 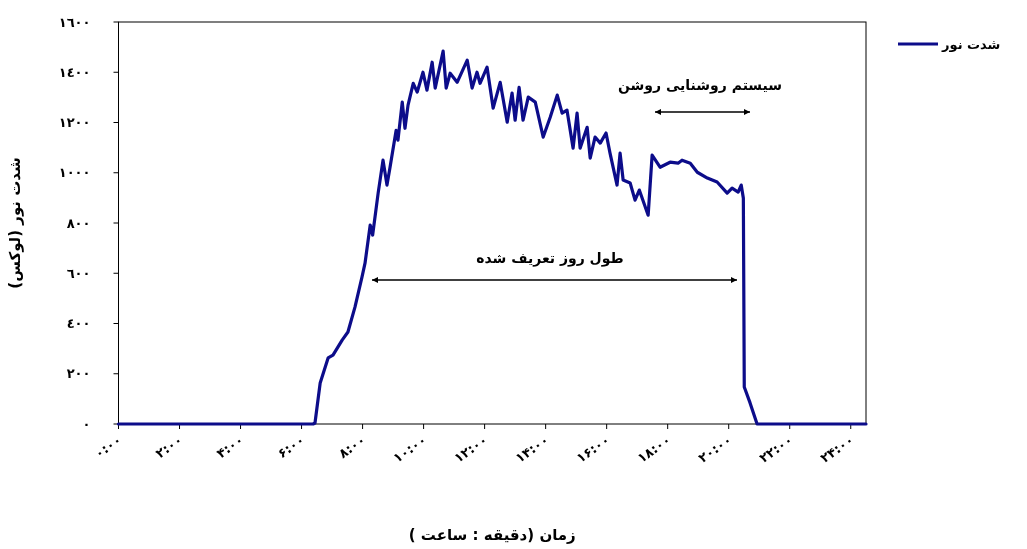 I want to click on y-tick-label: ١٢٠٠, so click(x=74, y=123).